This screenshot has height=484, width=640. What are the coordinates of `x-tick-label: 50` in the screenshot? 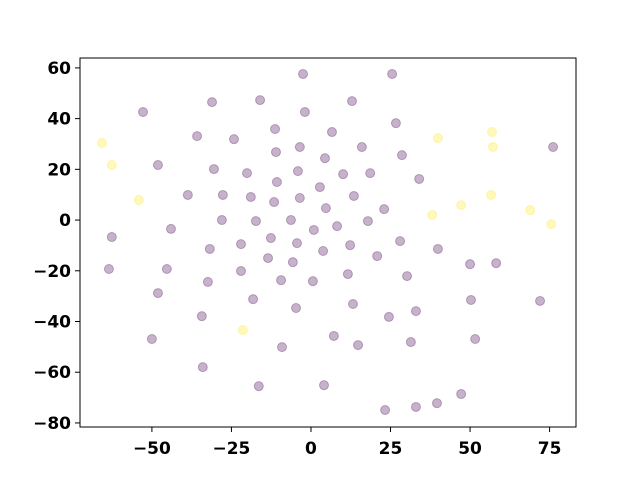 It's located at (470, 449).